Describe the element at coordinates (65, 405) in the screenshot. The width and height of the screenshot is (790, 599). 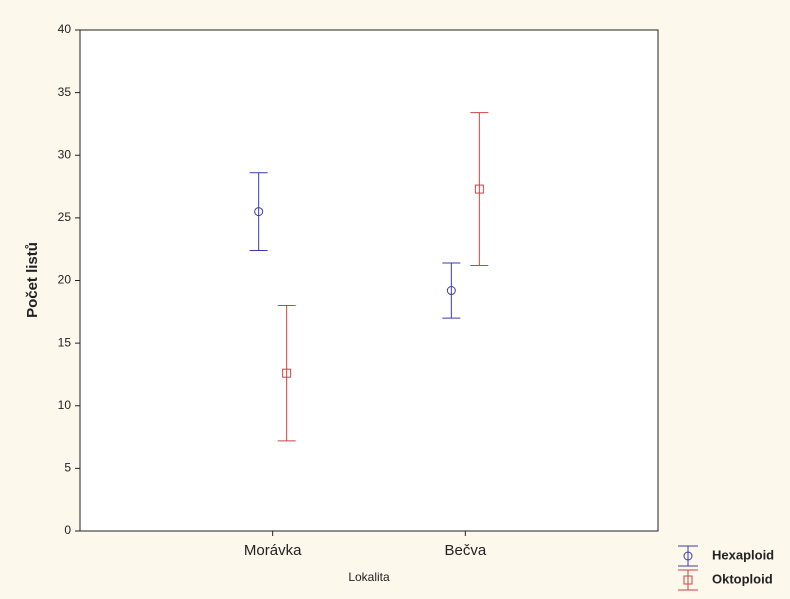
I see `y-tick-label: 10` at that location.